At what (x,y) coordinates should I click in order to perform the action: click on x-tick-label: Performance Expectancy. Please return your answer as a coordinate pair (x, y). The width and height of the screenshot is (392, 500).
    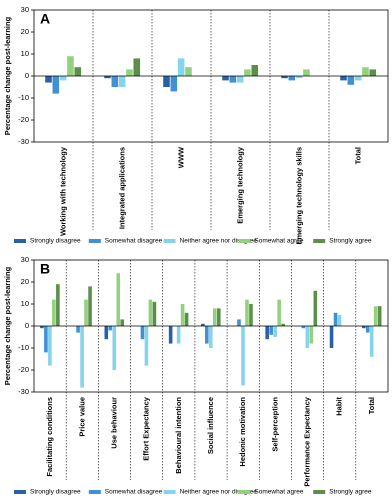
    Looking at the image, I should click on (307, 441).